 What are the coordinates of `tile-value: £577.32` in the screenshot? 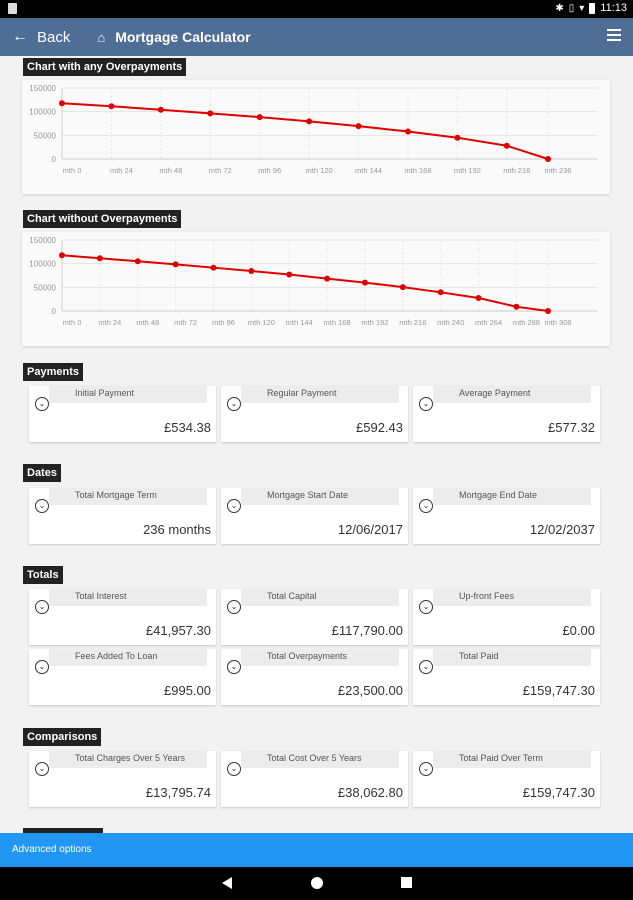 It's located at (571, 427).